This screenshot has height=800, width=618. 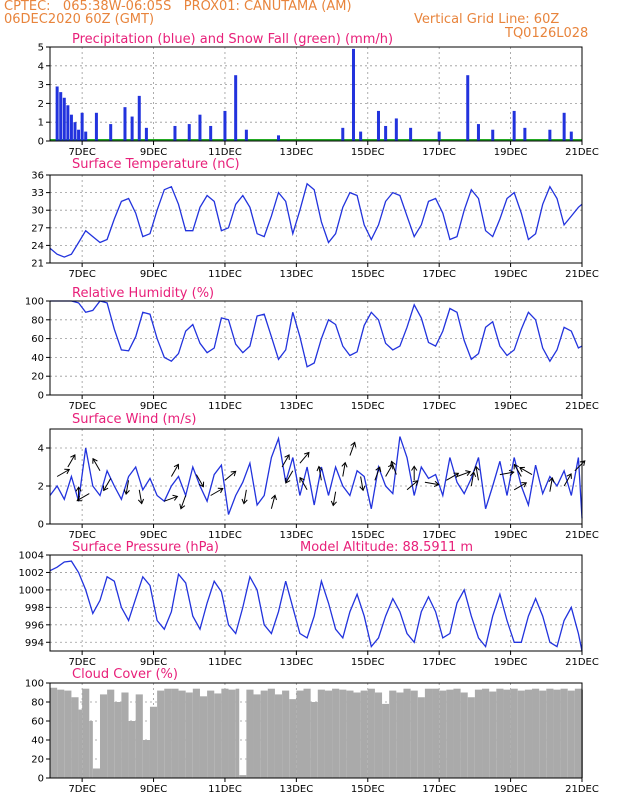 I want to click on y-tick-label: 1, so click(x=41, y=123).